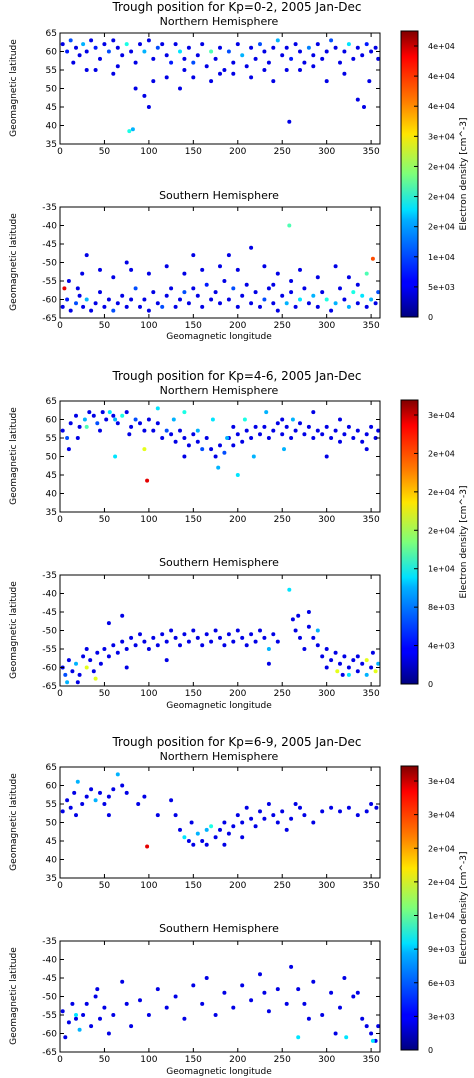  I want to click on colorbar-gradient, so click(409, 908).